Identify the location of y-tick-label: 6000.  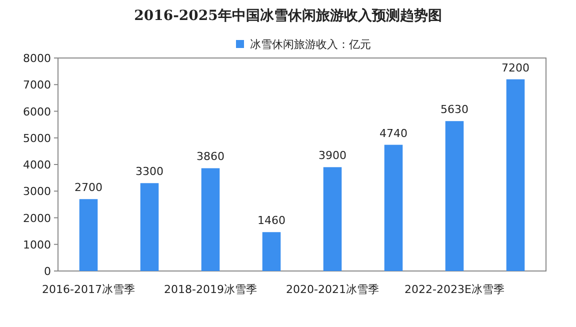
(37, 111).